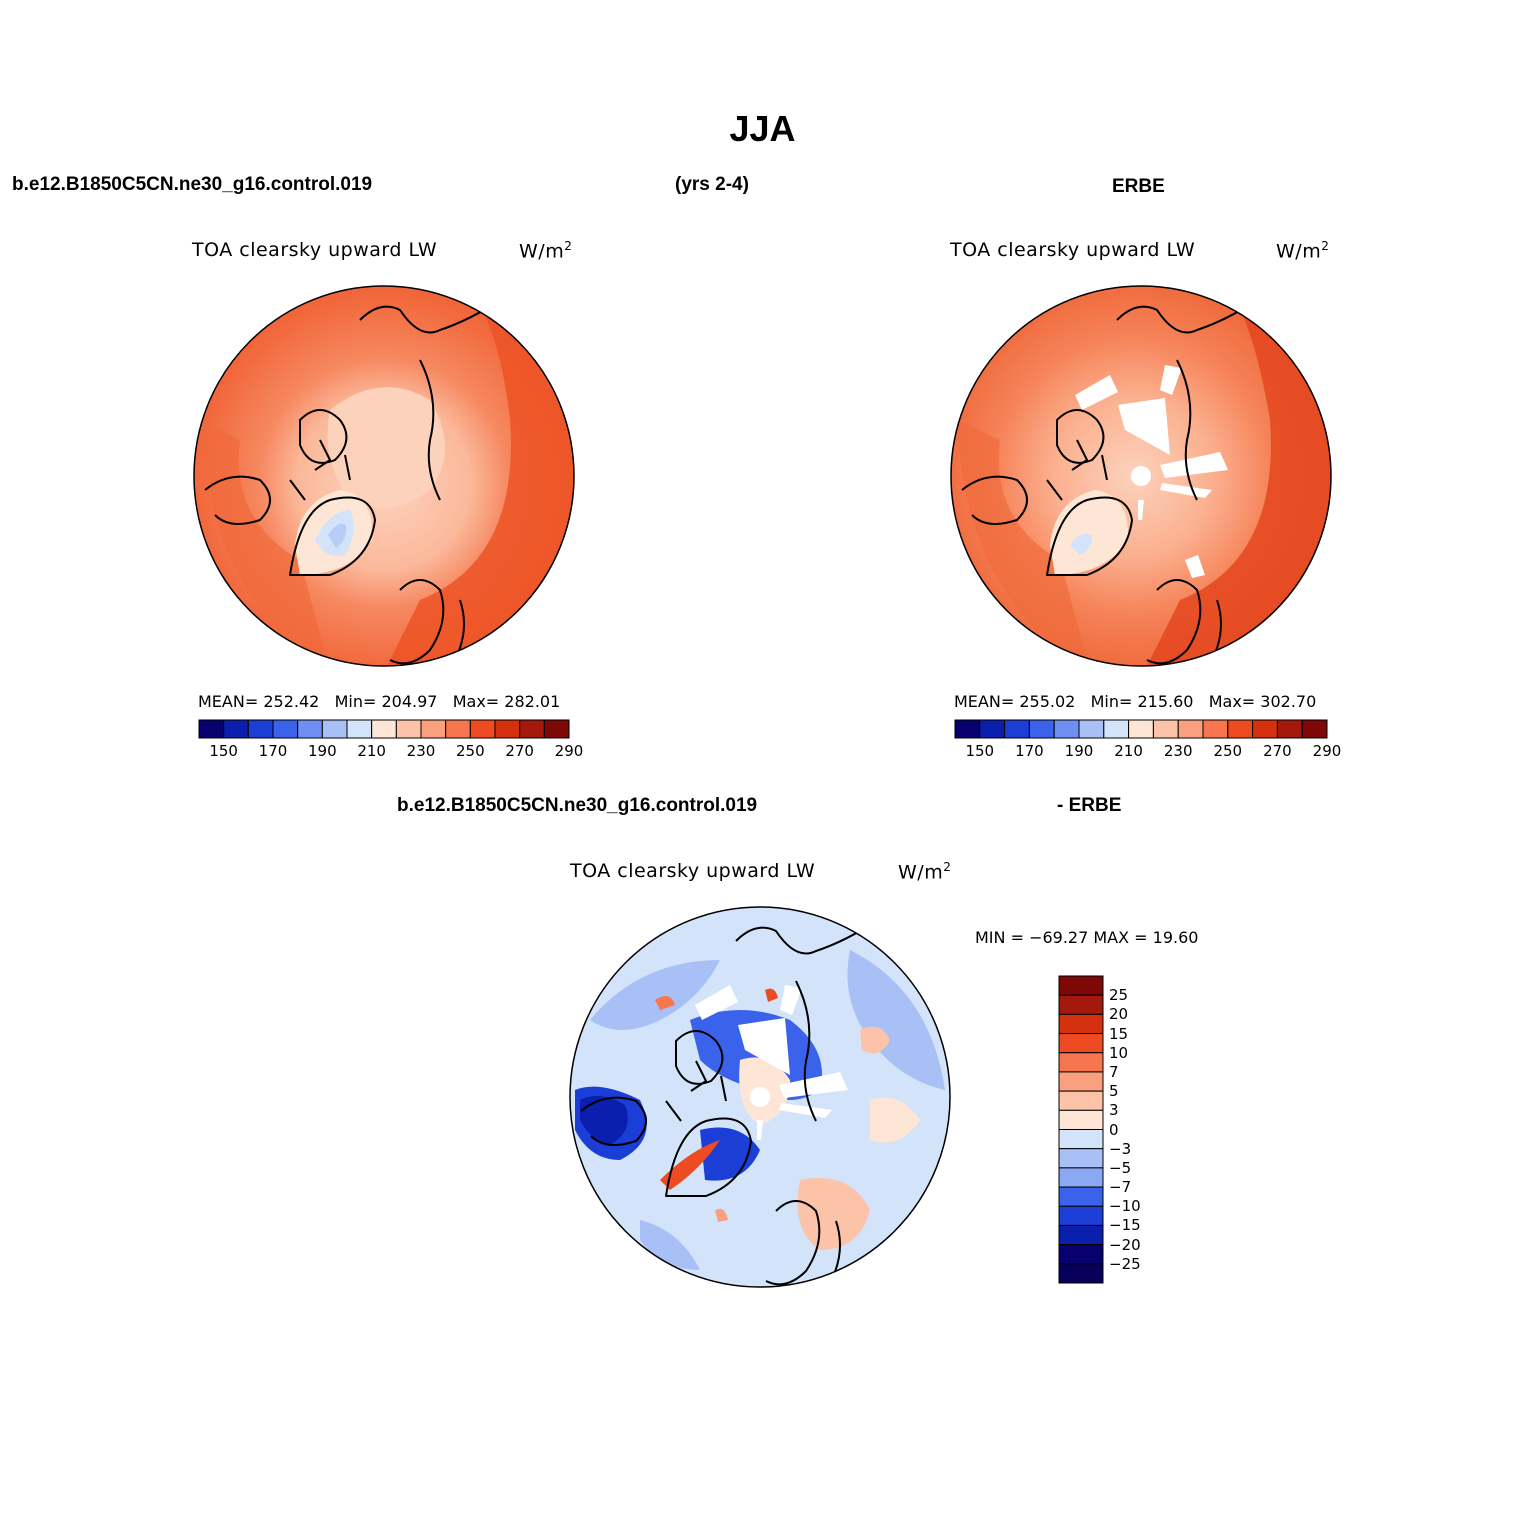  I want to click on colorbar-tick-label: 15, so click(1119, 1033).